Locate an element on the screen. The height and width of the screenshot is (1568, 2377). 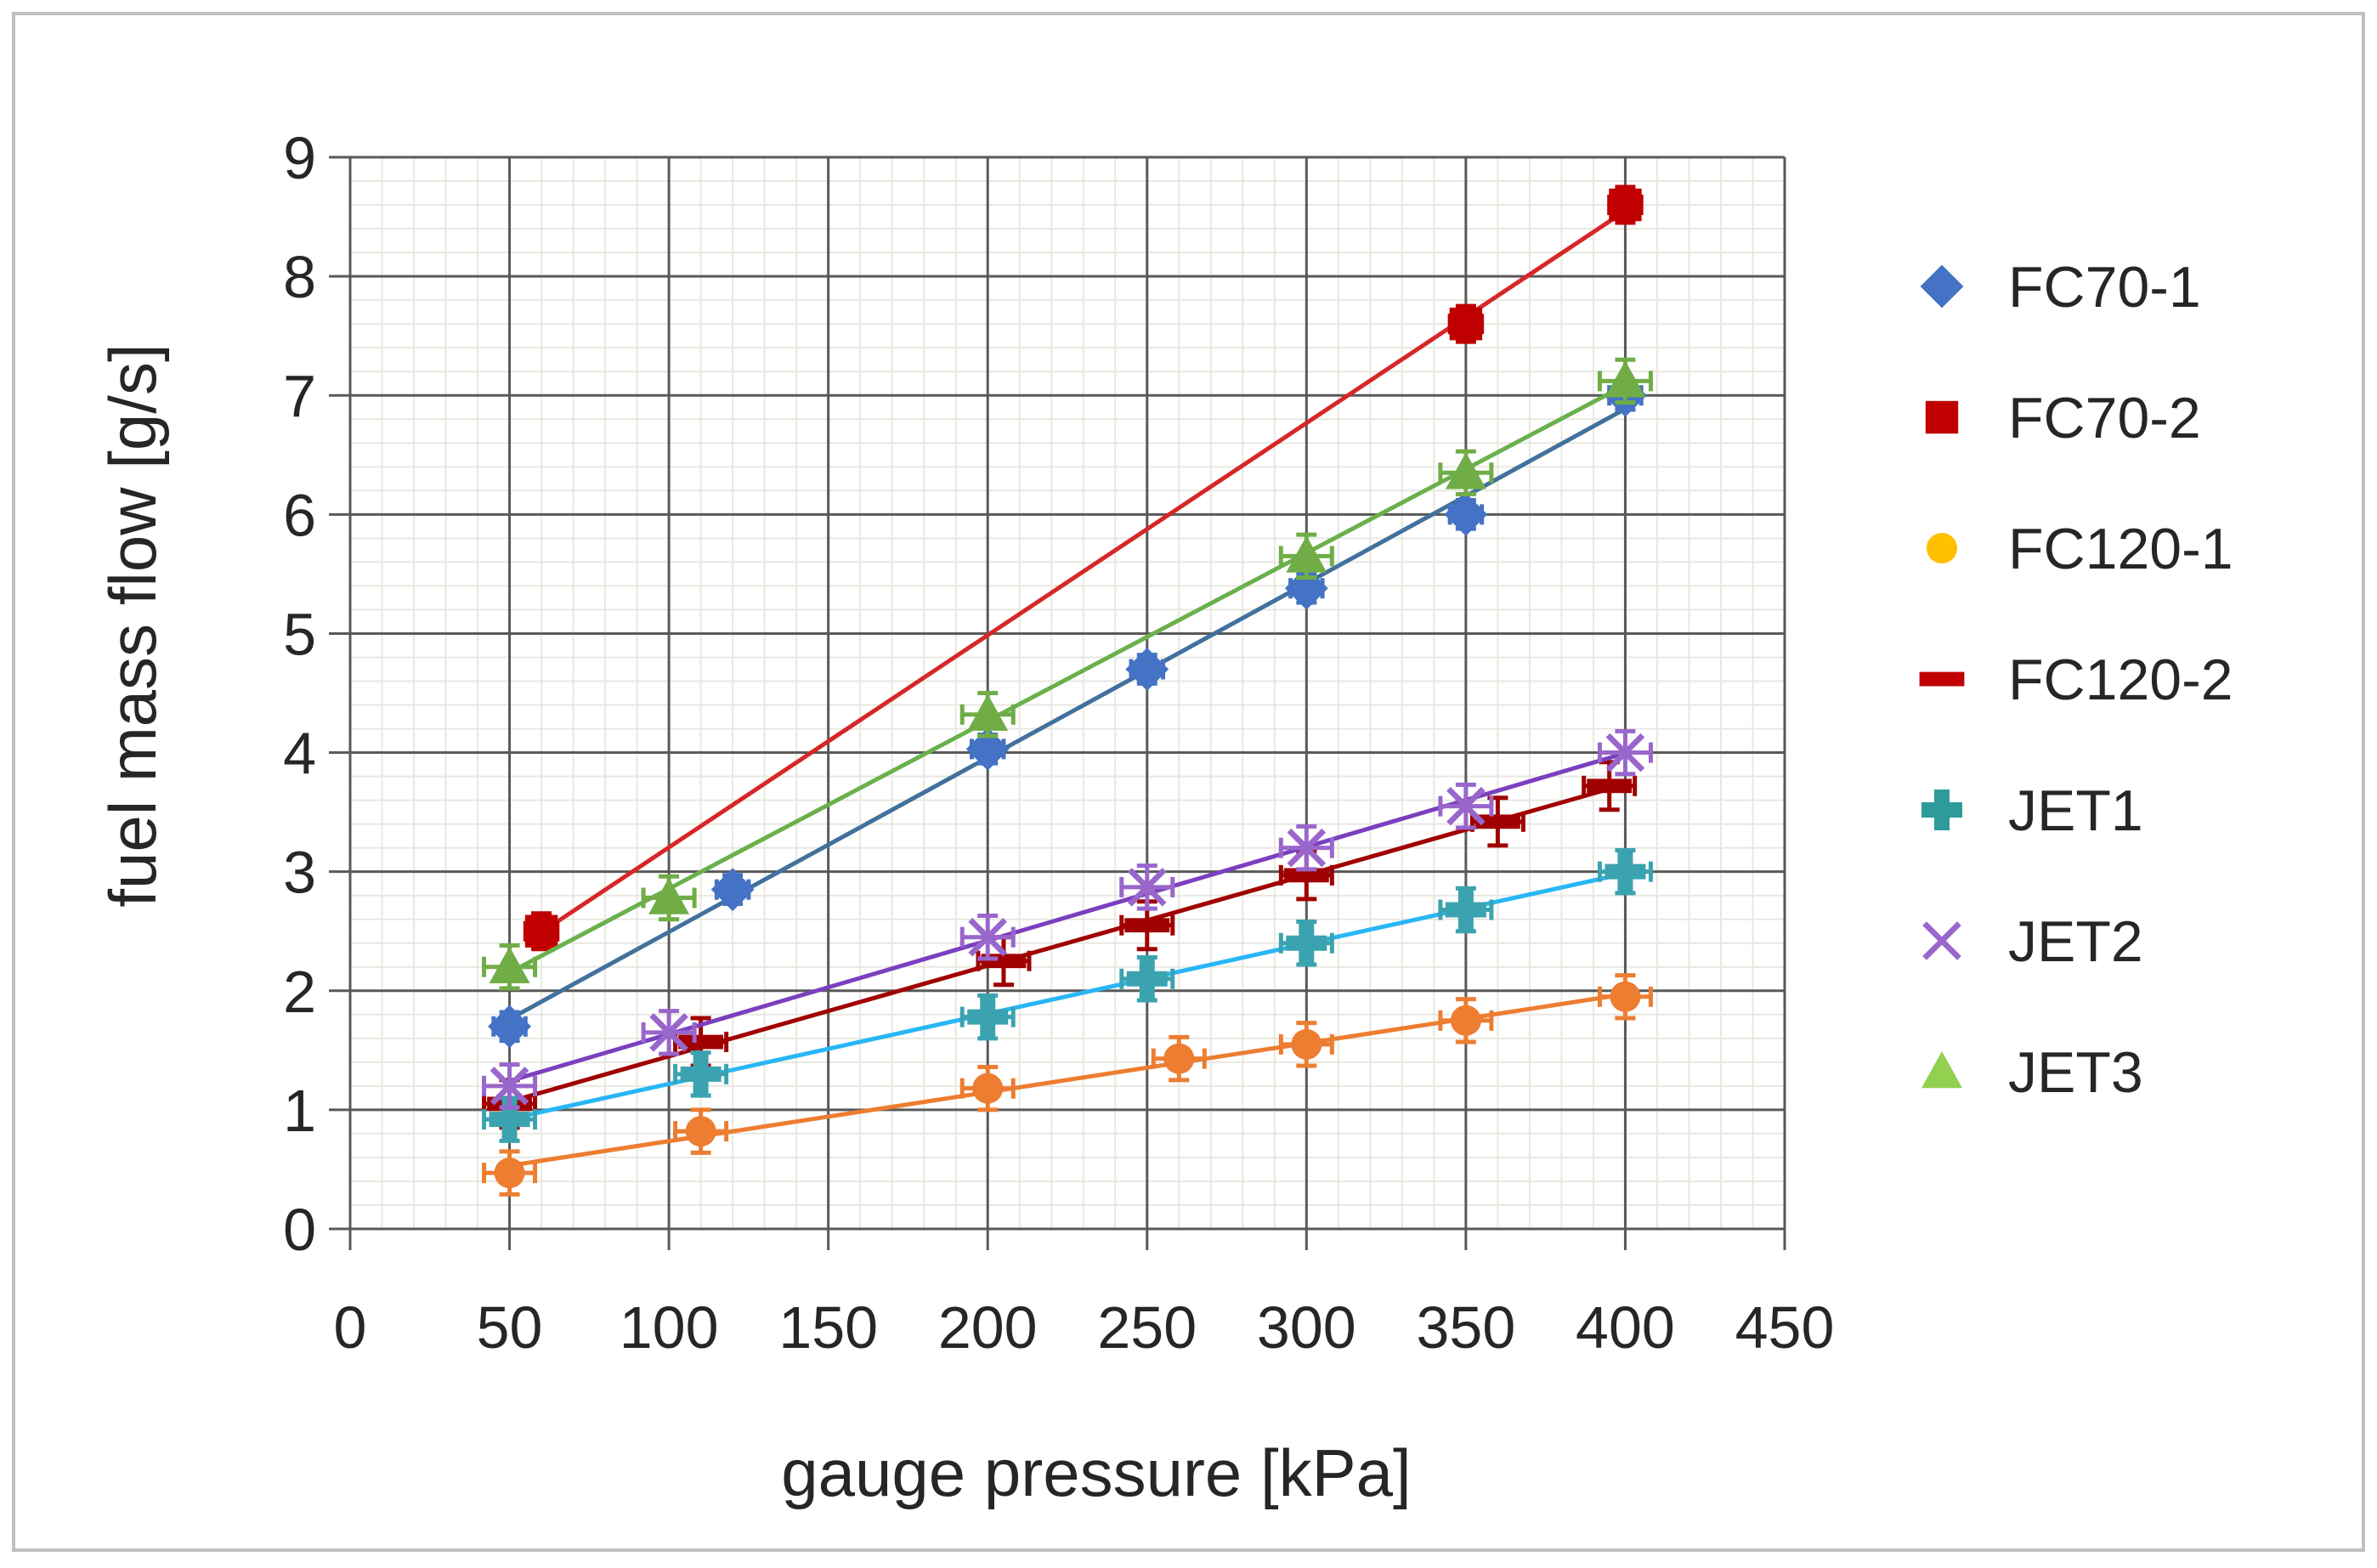
y-tick-label: 5 is located at coordinates (299, 634).